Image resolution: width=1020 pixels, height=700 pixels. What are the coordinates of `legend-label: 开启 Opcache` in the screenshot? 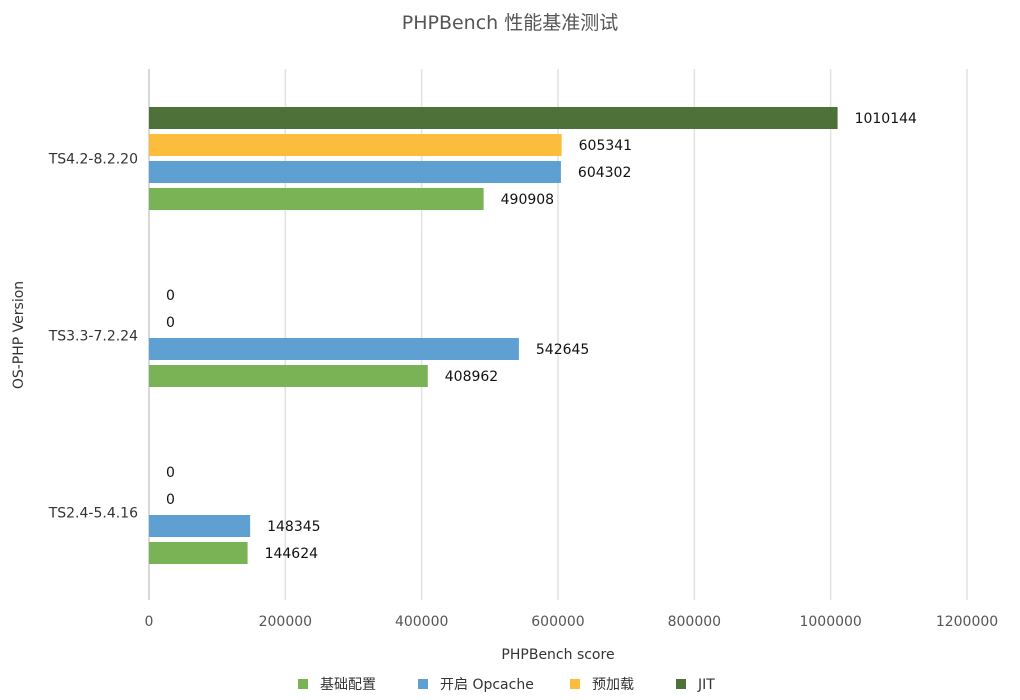 It's located at (487, 685).